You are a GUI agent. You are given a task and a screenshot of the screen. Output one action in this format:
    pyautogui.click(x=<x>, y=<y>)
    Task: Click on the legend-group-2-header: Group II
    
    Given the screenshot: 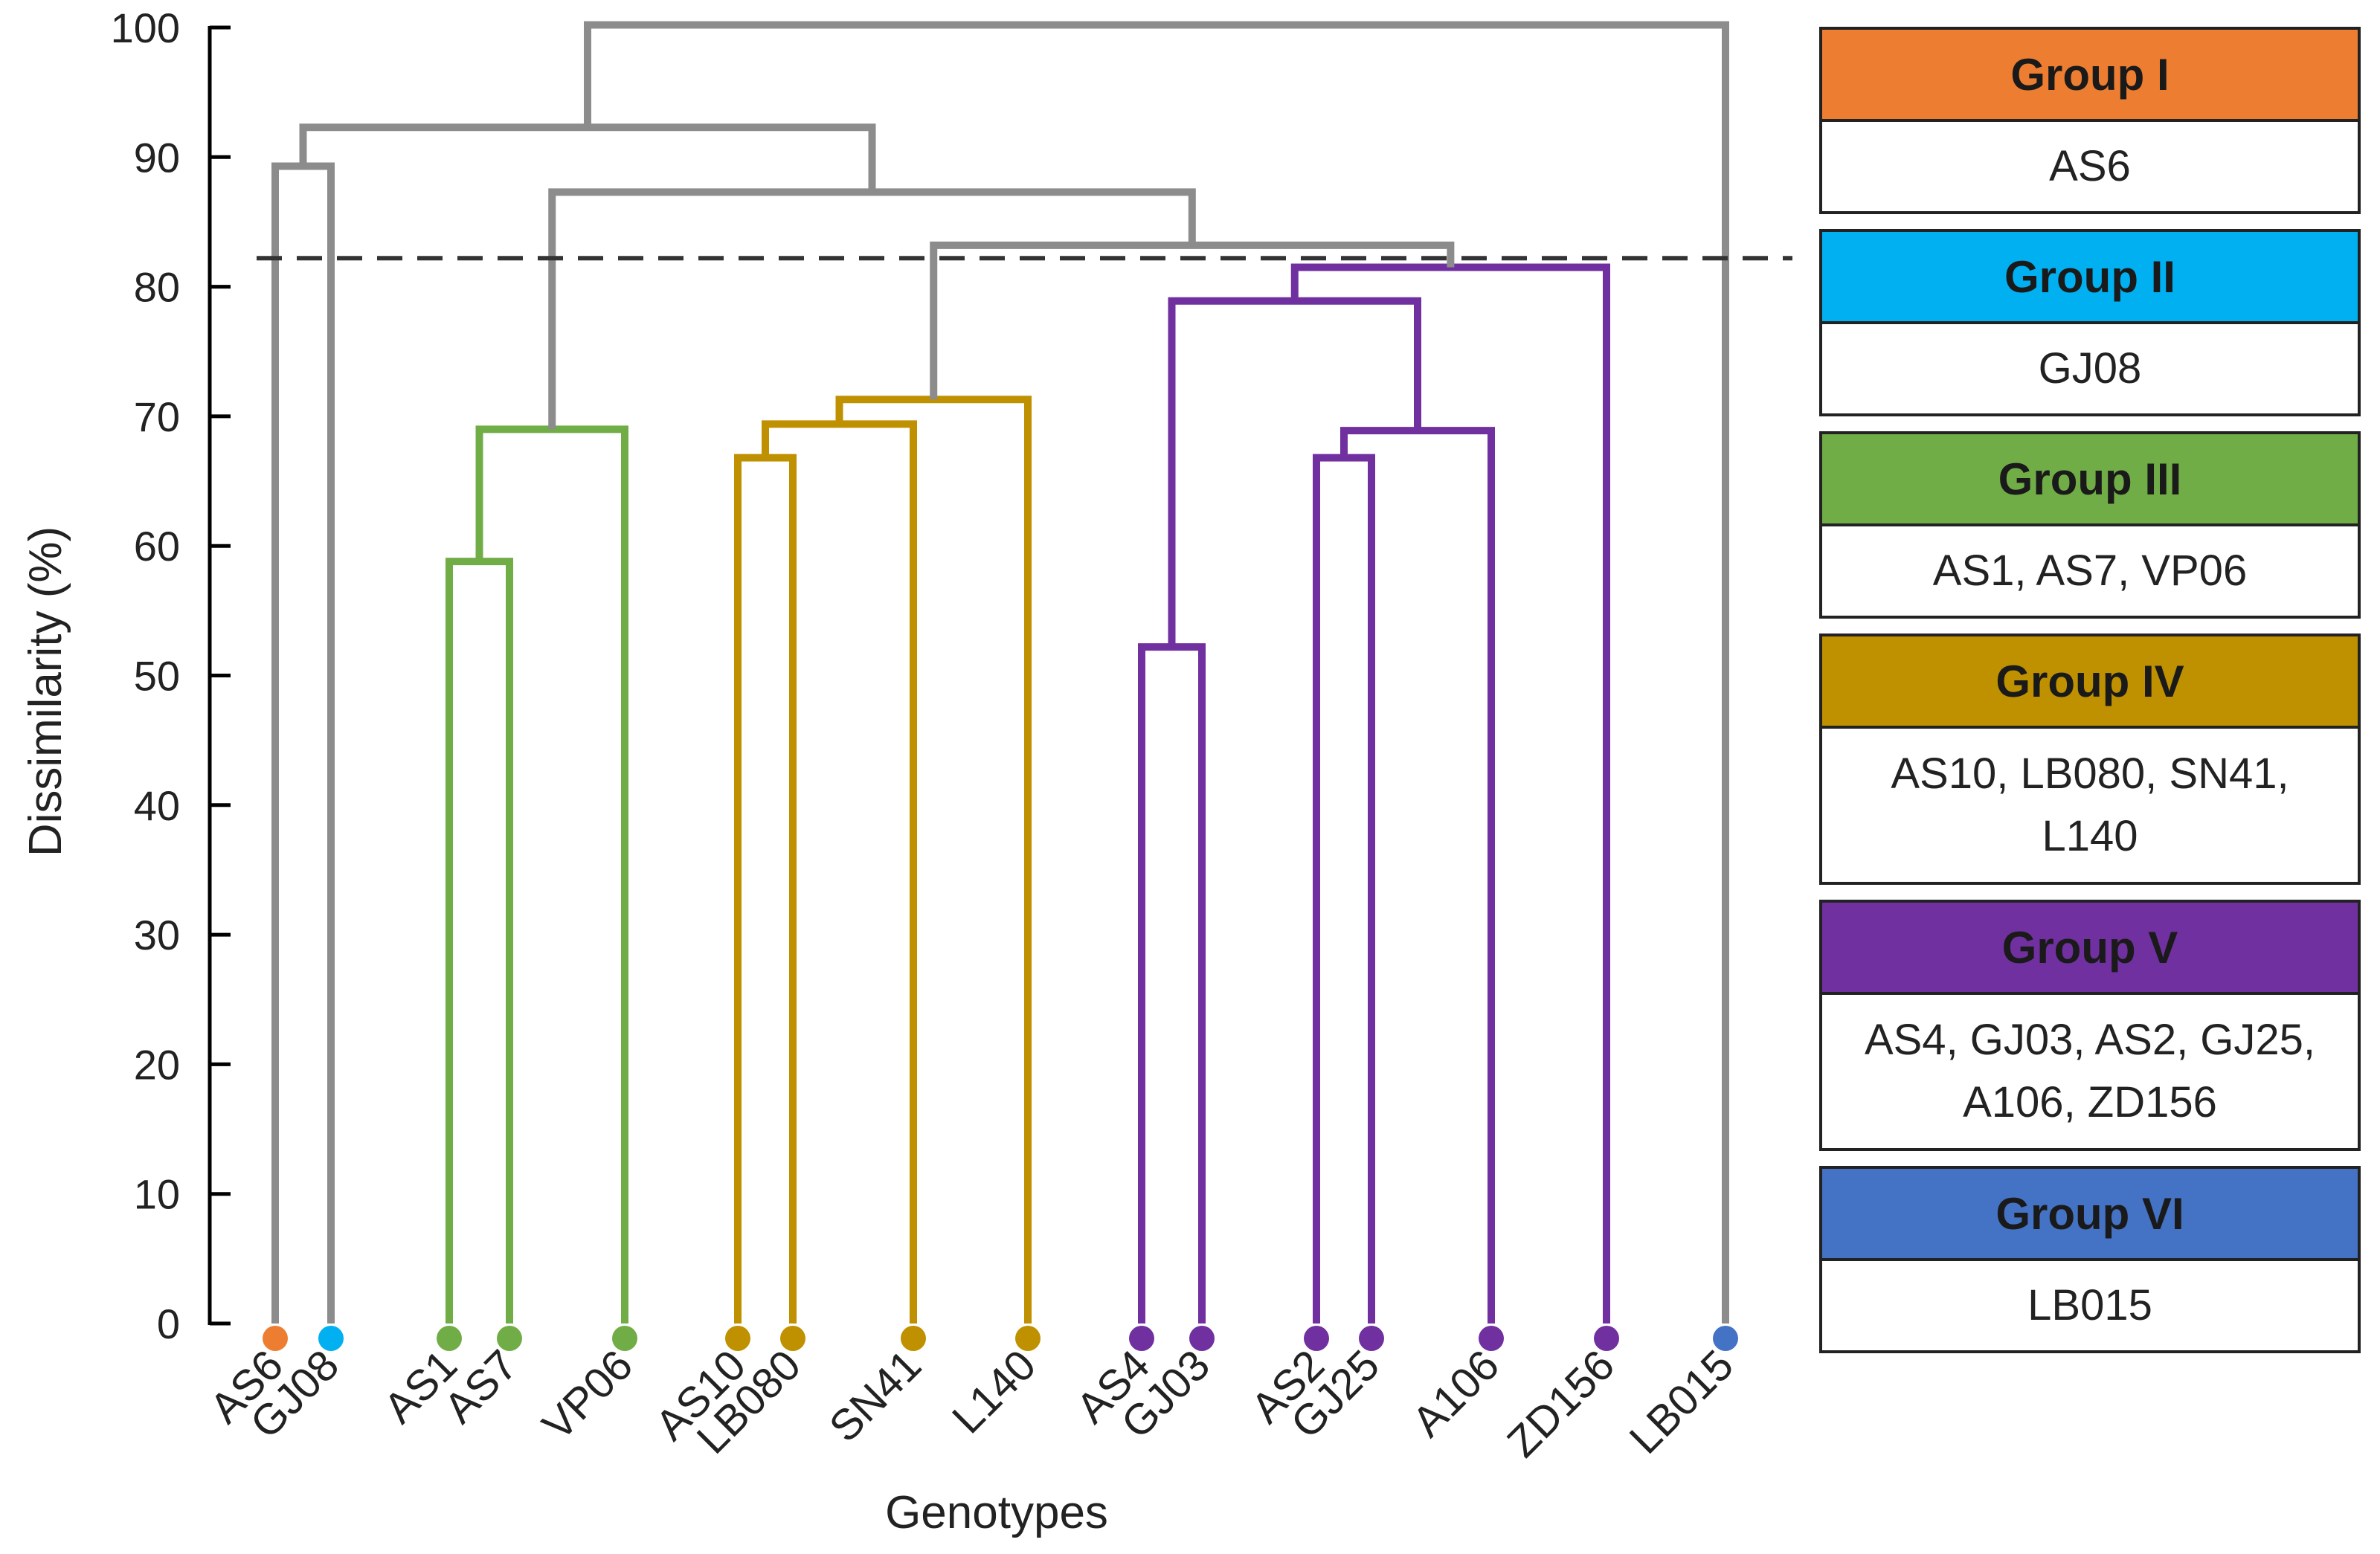 What is the action you would take?
    pyautogui.click(x=2090, y=278)
    